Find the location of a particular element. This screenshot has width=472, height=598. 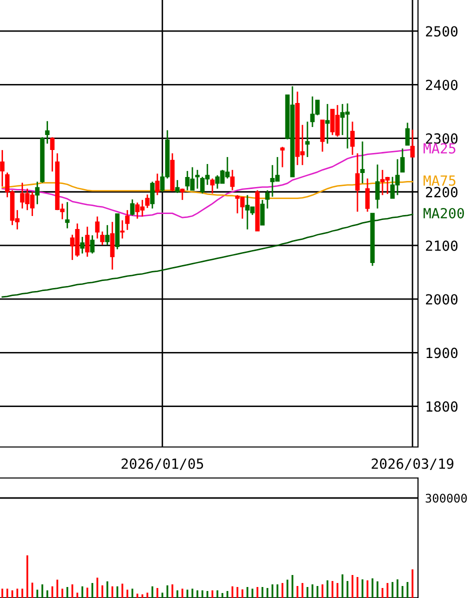

y-tick-label: 2000 is located at coordinates (442, 299).